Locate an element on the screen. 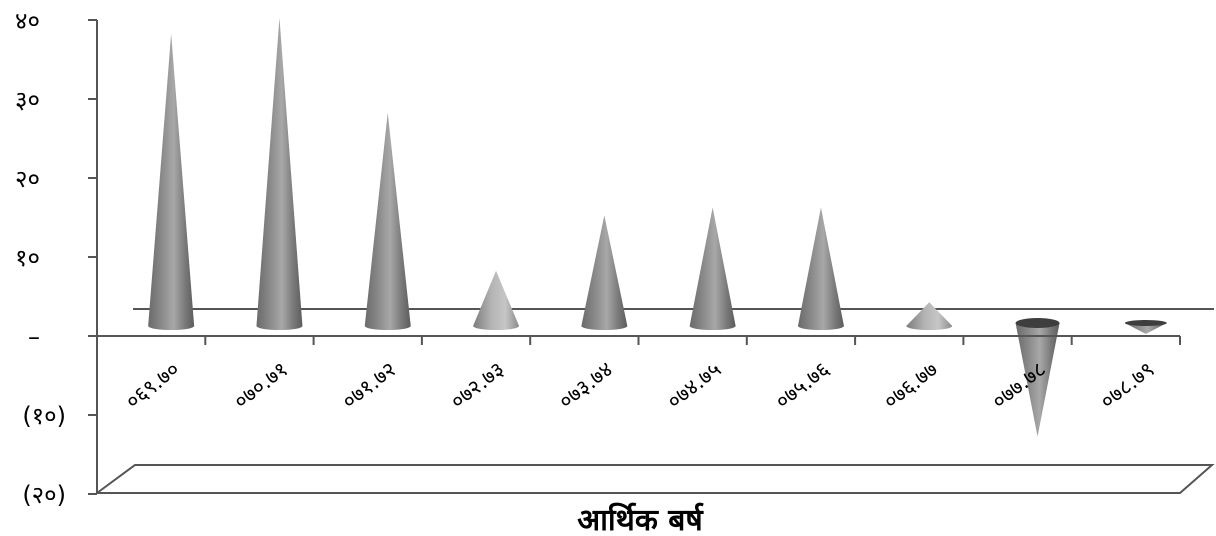 This screenshot has width=1216, height=536. y-tick-label: (२०) is located at coordinates (44, 495).